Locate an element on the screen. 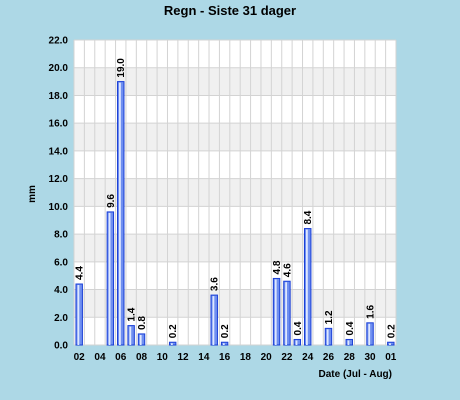 This screenshot has width=460, height=400. x-tick-label: 01 is located at coordinates (391, 357).